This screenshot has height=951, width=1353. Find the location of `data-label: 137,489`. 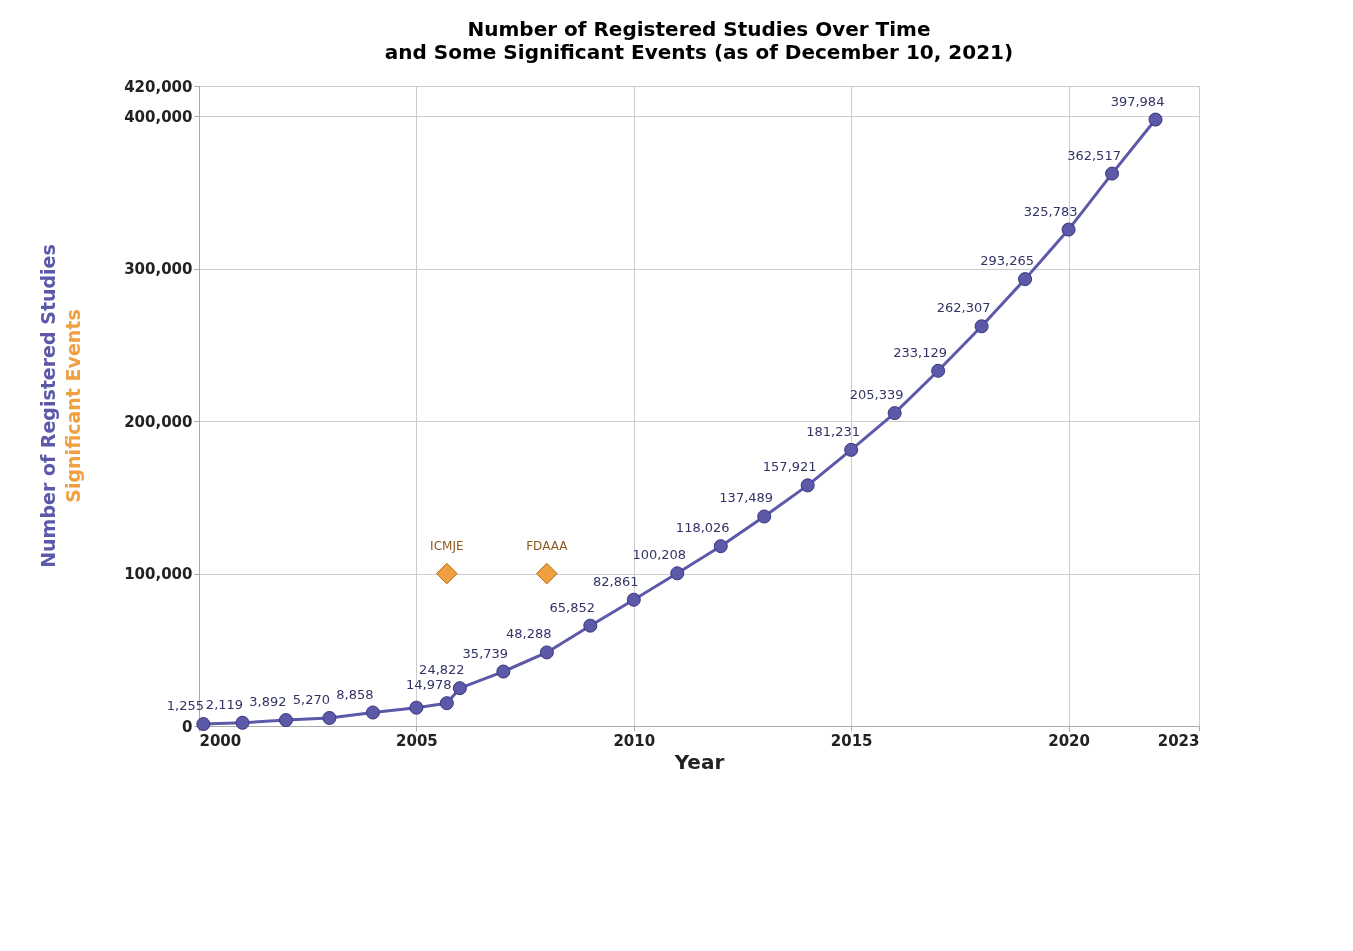

data-label: 137,489 is located at coordinates (746, 498).